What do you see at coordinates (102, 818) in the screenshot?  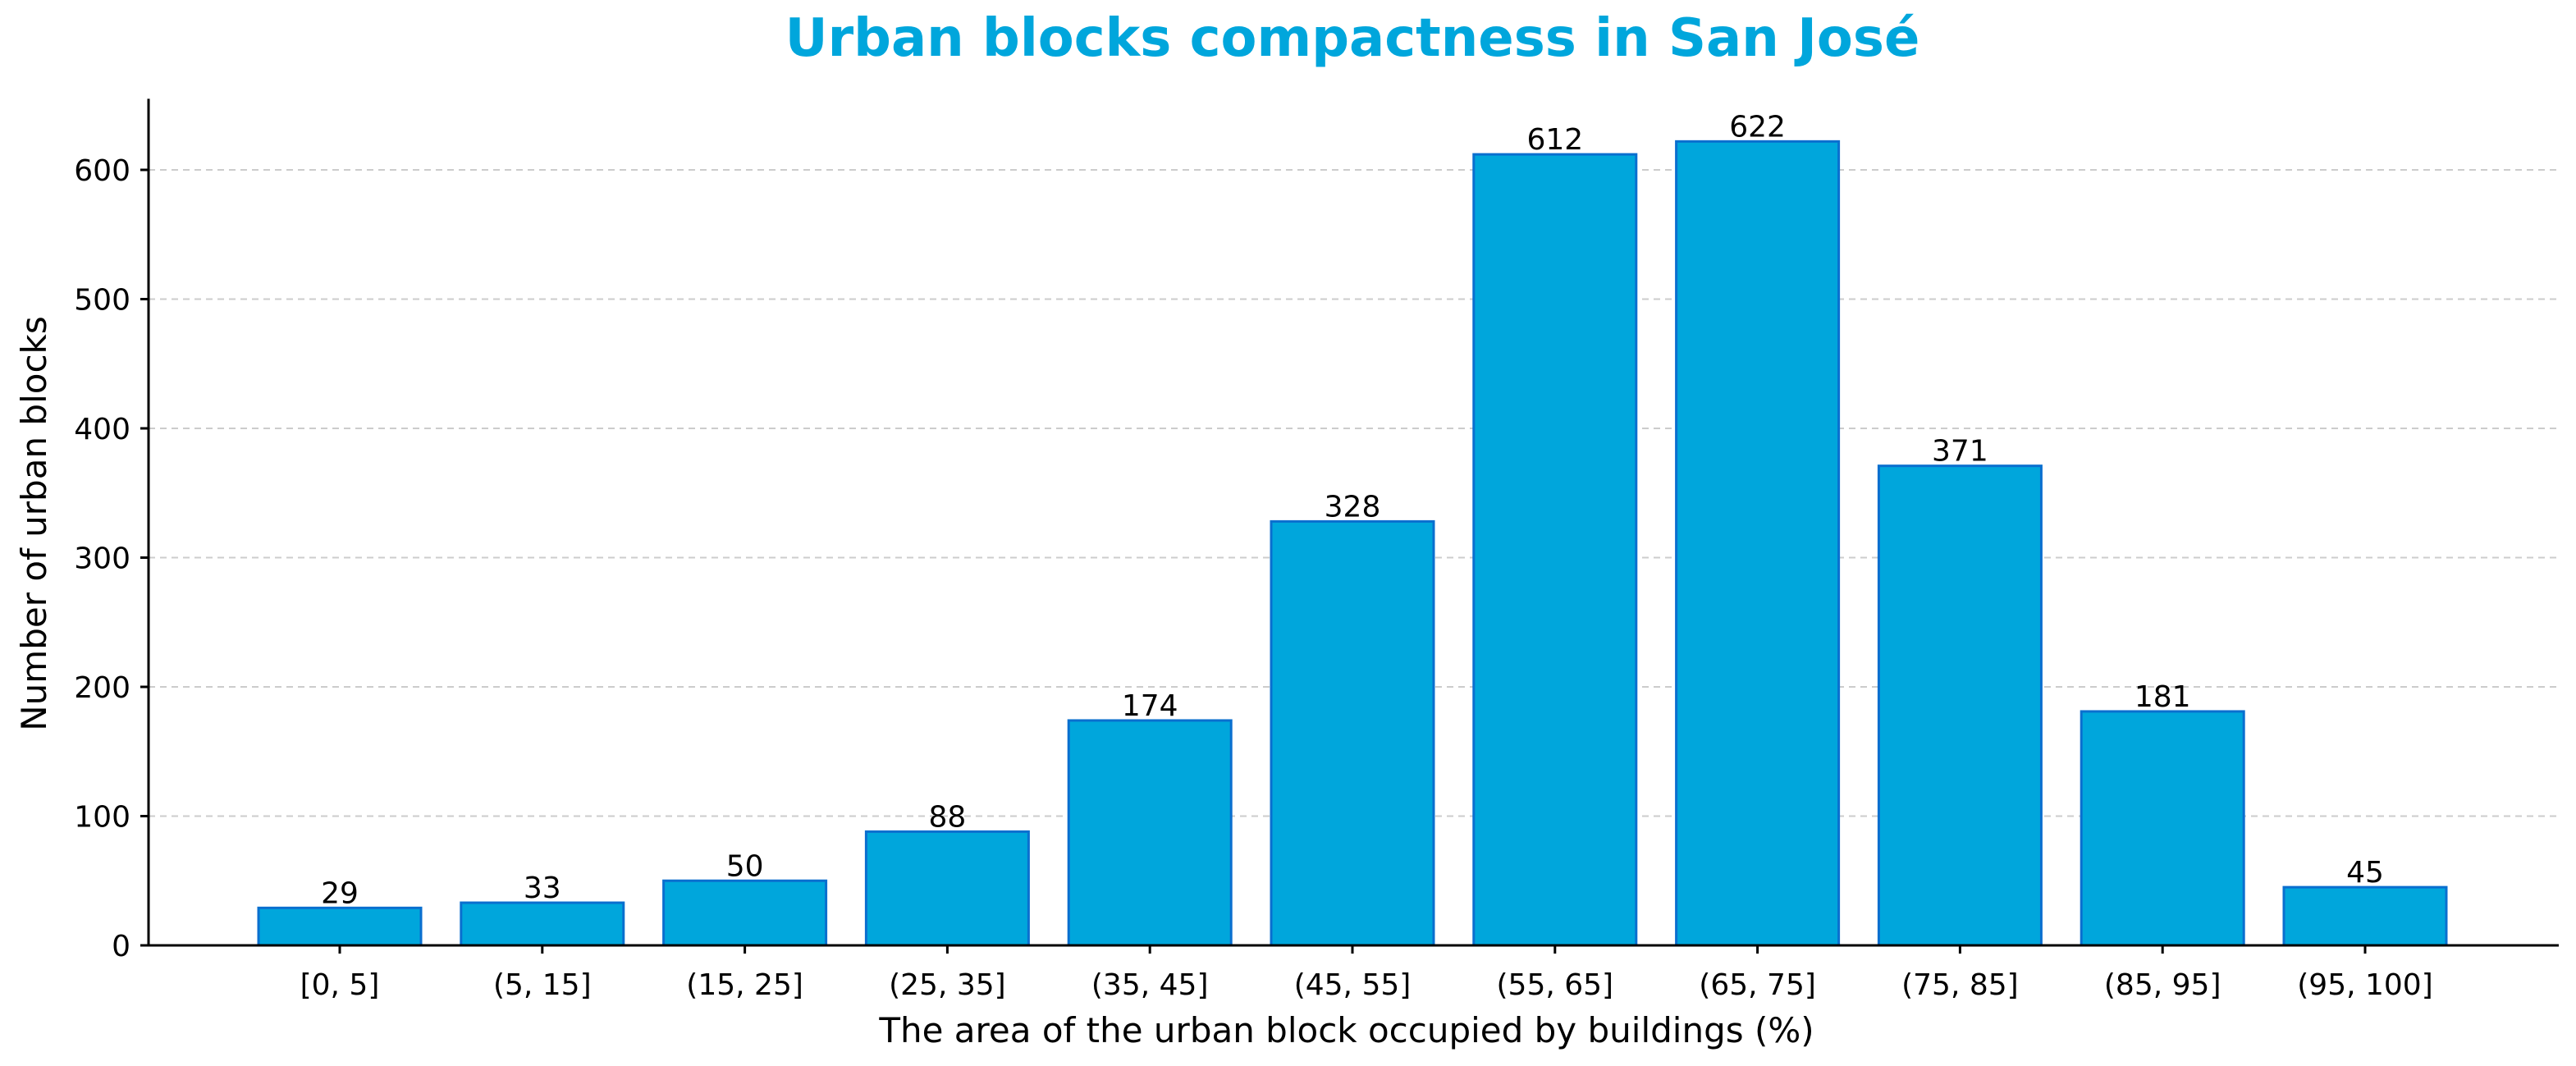 I see `y-tick-label: 100` at bounding box center [102, 818].